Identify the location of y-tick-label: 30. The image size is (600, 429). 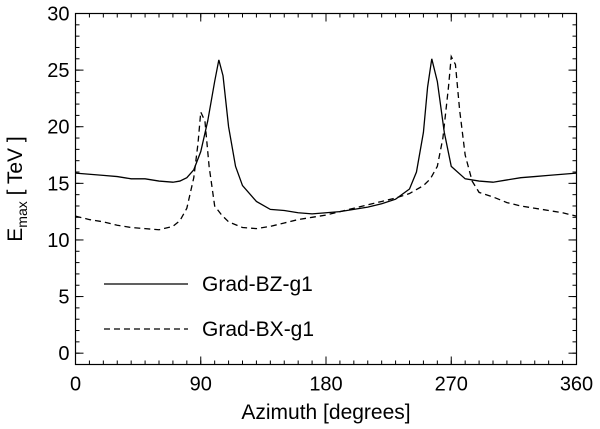
(58, 15).